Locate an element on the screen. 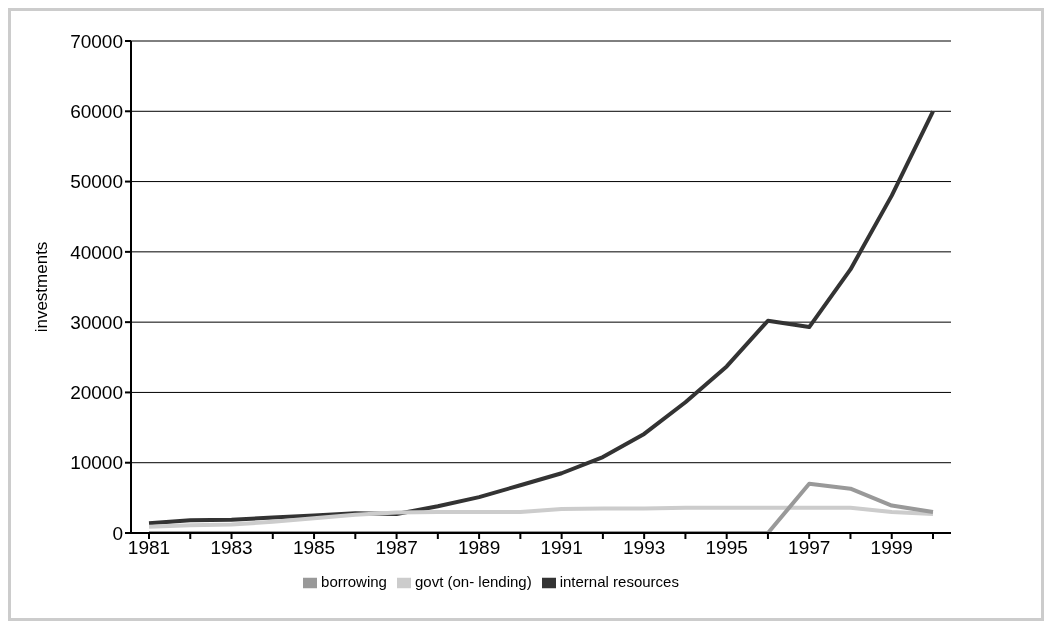  legend-label: internal resources is located at coordinates (619, 581).